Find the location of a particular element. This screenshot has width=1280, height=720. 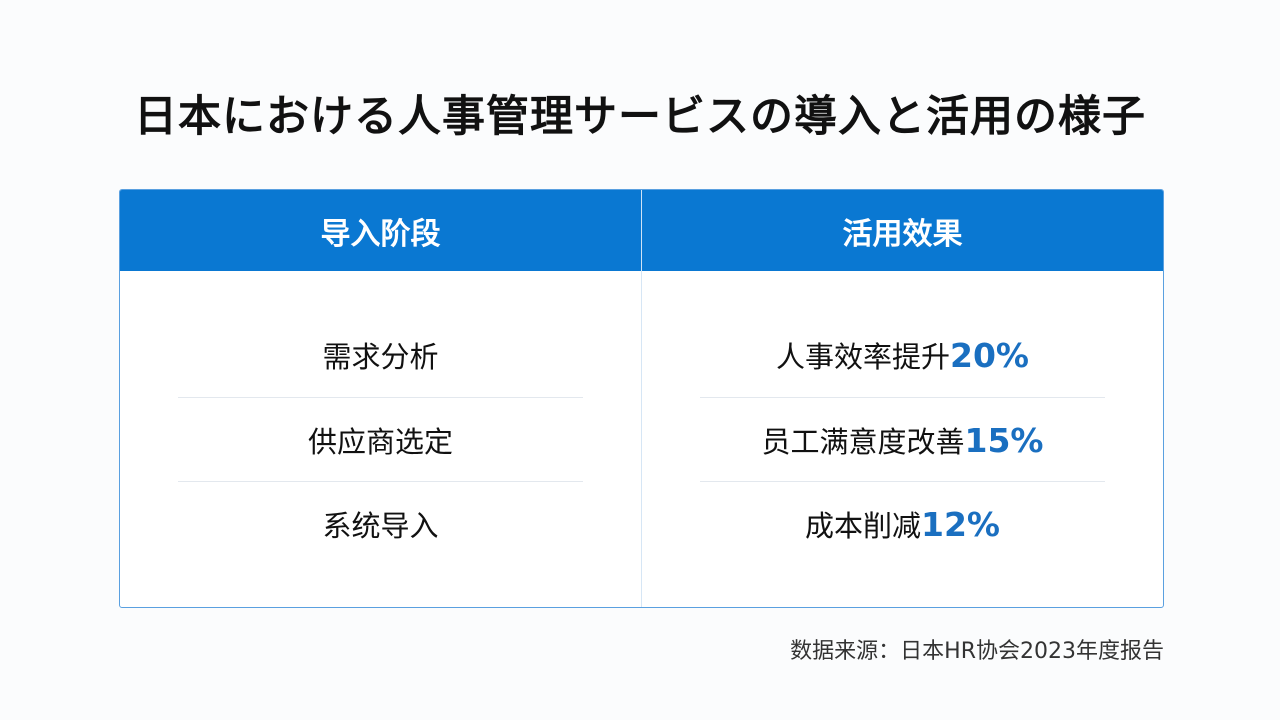

effect-cell: 人事效率提升 20% is located at coordinates (902, 355).